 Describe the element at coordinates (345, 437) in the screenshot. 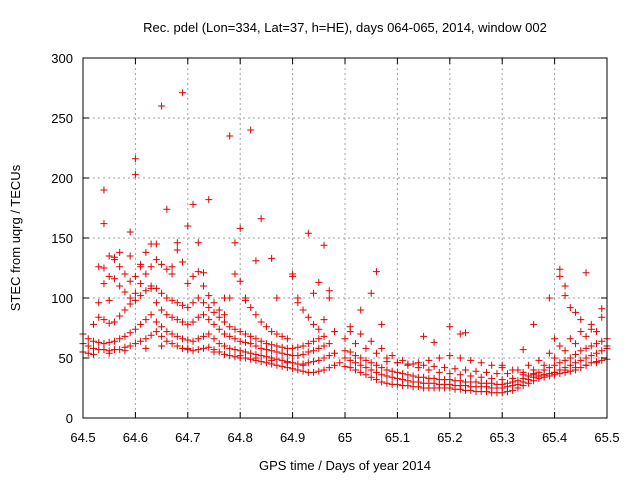

I see `x-tick-label: 65` at that location.